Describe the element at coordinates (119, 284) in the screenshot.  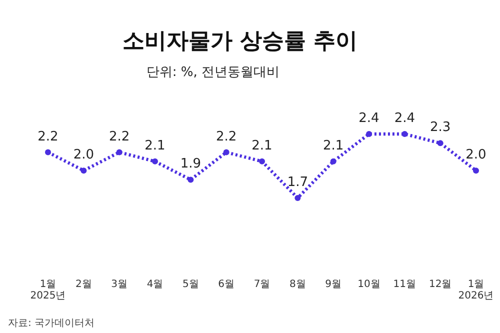
I see `x-tick-label: 3월` at that location.